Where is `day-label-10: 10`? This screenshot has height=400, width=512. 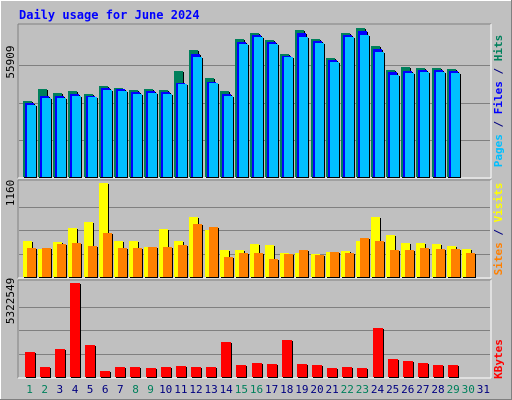 day-label-10: 10 is located at coordinates (165, 389).